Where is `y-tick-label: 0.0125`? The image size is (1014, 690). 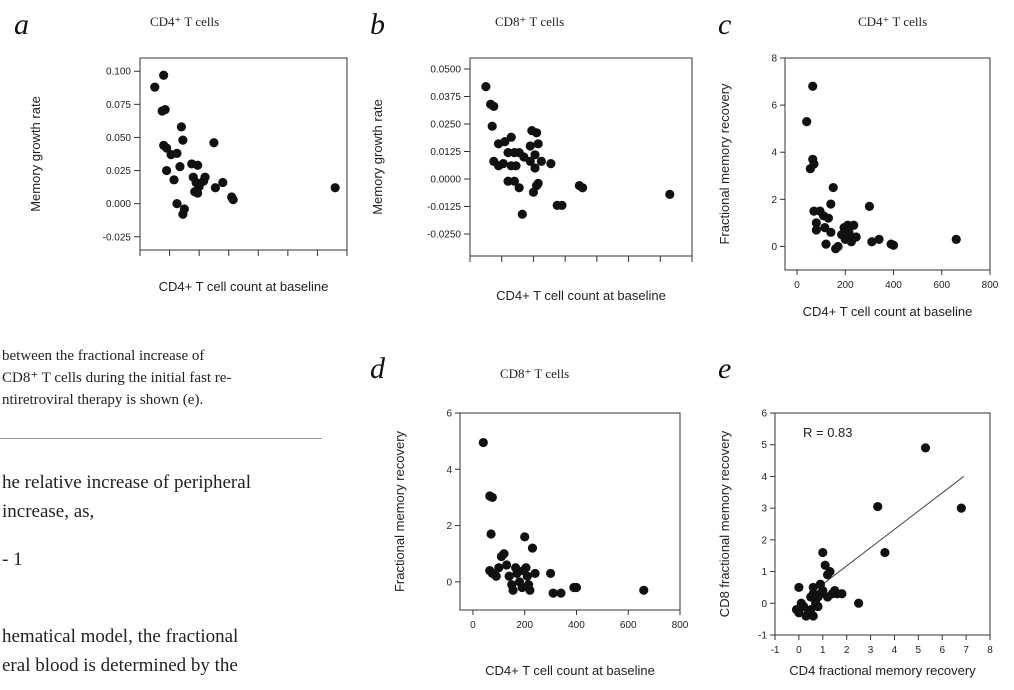 y-tick-label: 0.0125 is located at coordinates (445, 152).